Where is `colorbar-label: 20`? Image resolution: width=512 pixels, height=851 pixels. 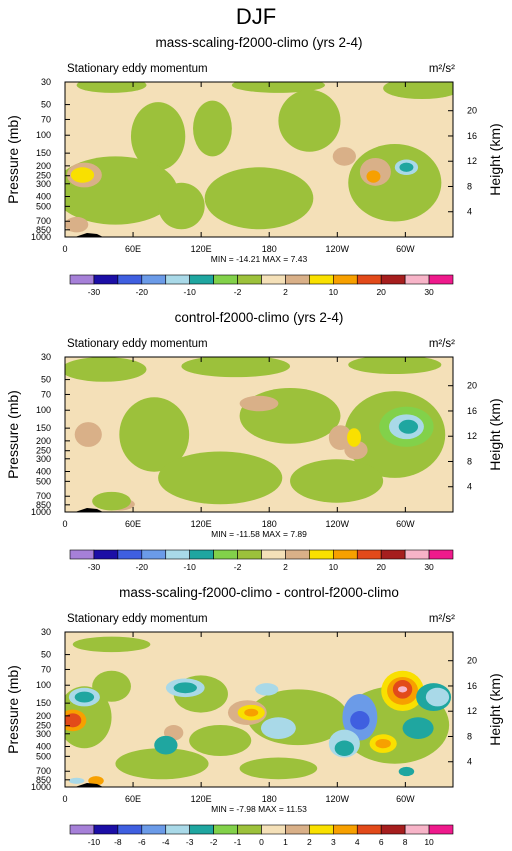
colorbar-label: 20 is located at coordinates (381, 292).